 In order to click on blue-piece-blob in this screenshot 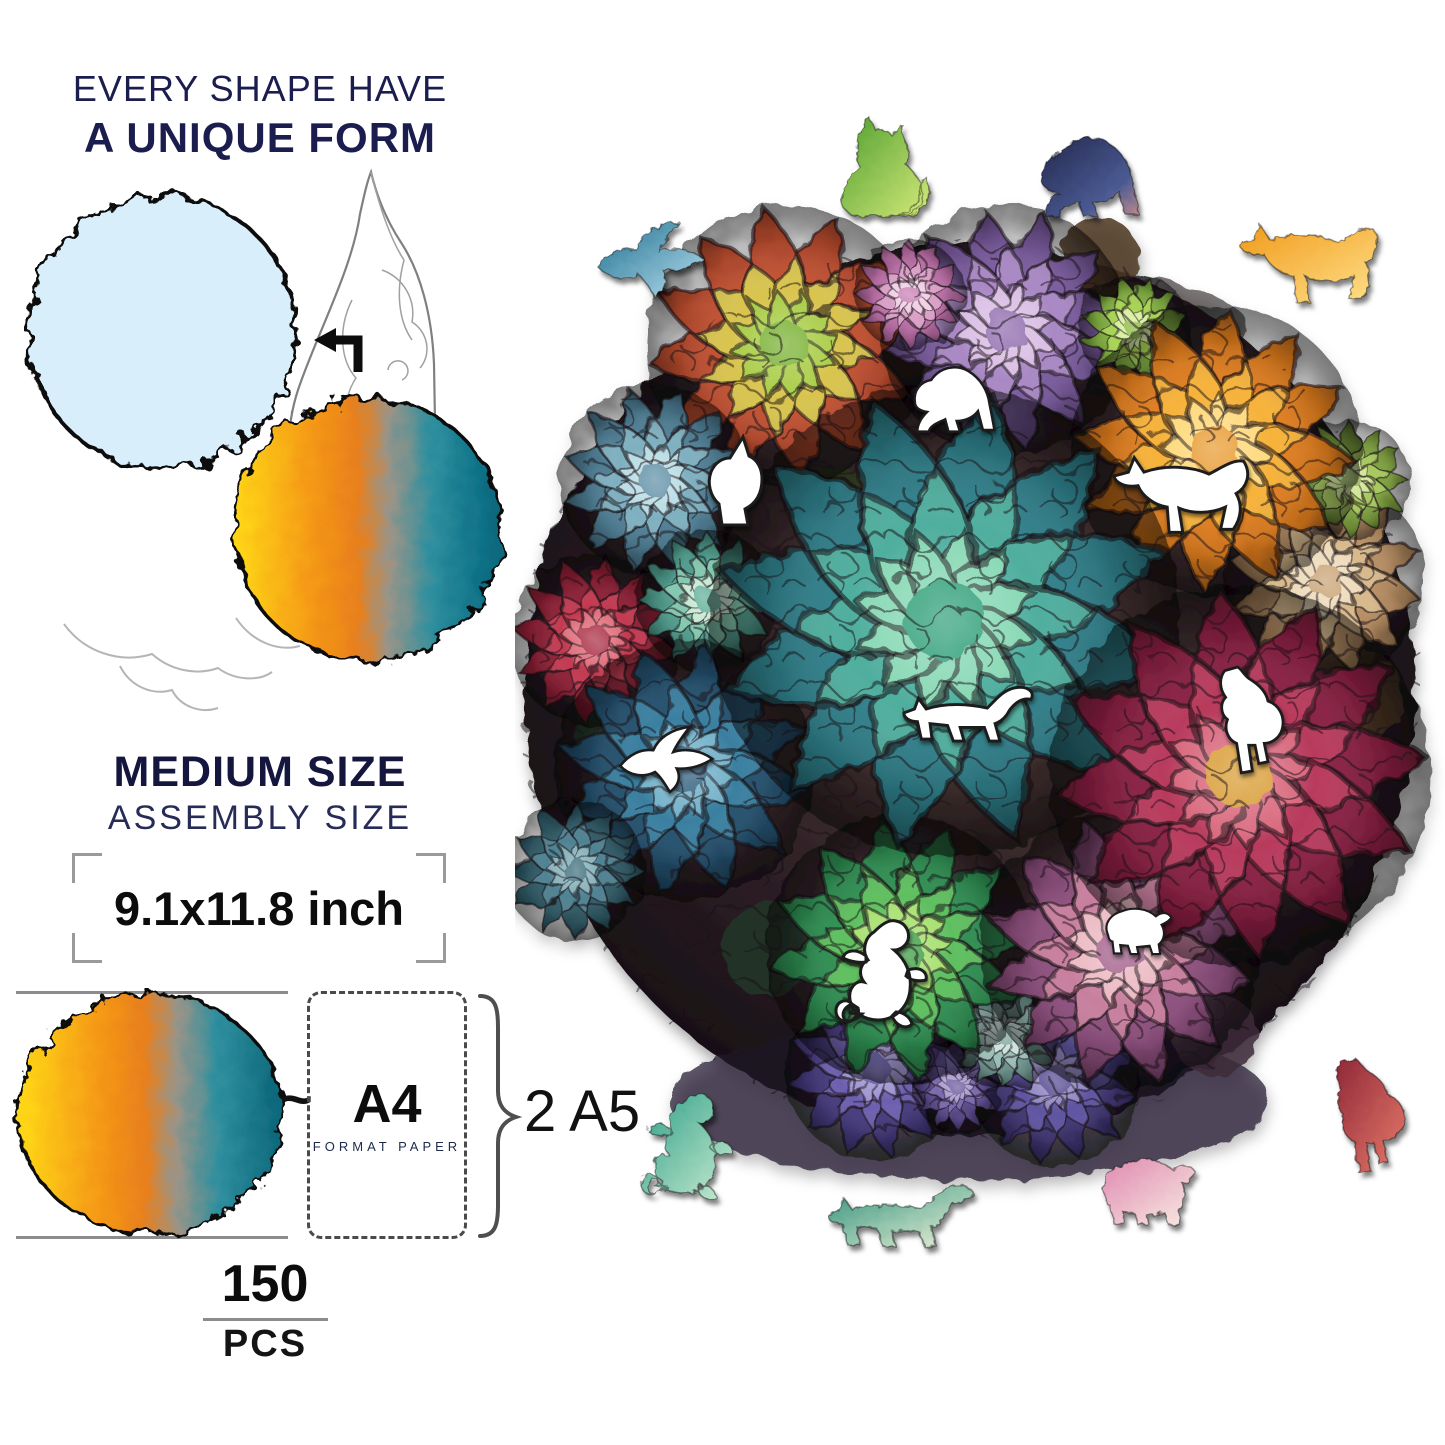, I will do `click(162, 332)`.